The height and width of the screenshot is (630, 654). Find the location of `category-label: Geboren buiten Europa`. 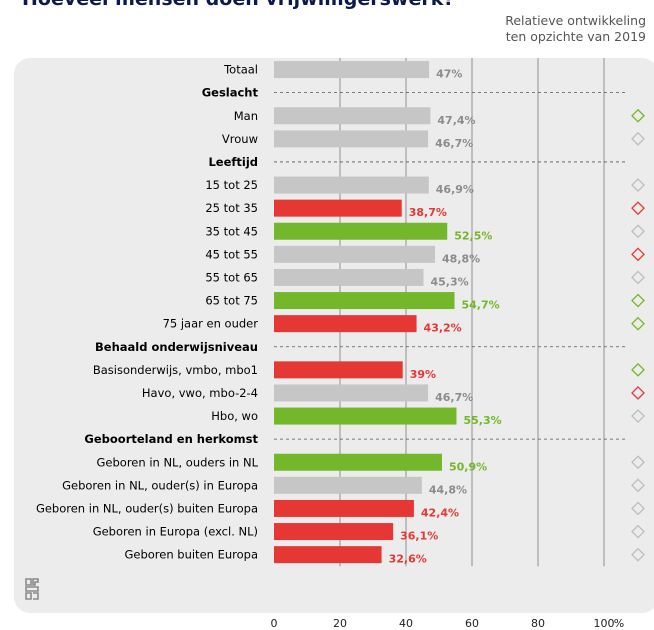

category-label: Geboren buiten Europa is located at coordinates (191, 555).